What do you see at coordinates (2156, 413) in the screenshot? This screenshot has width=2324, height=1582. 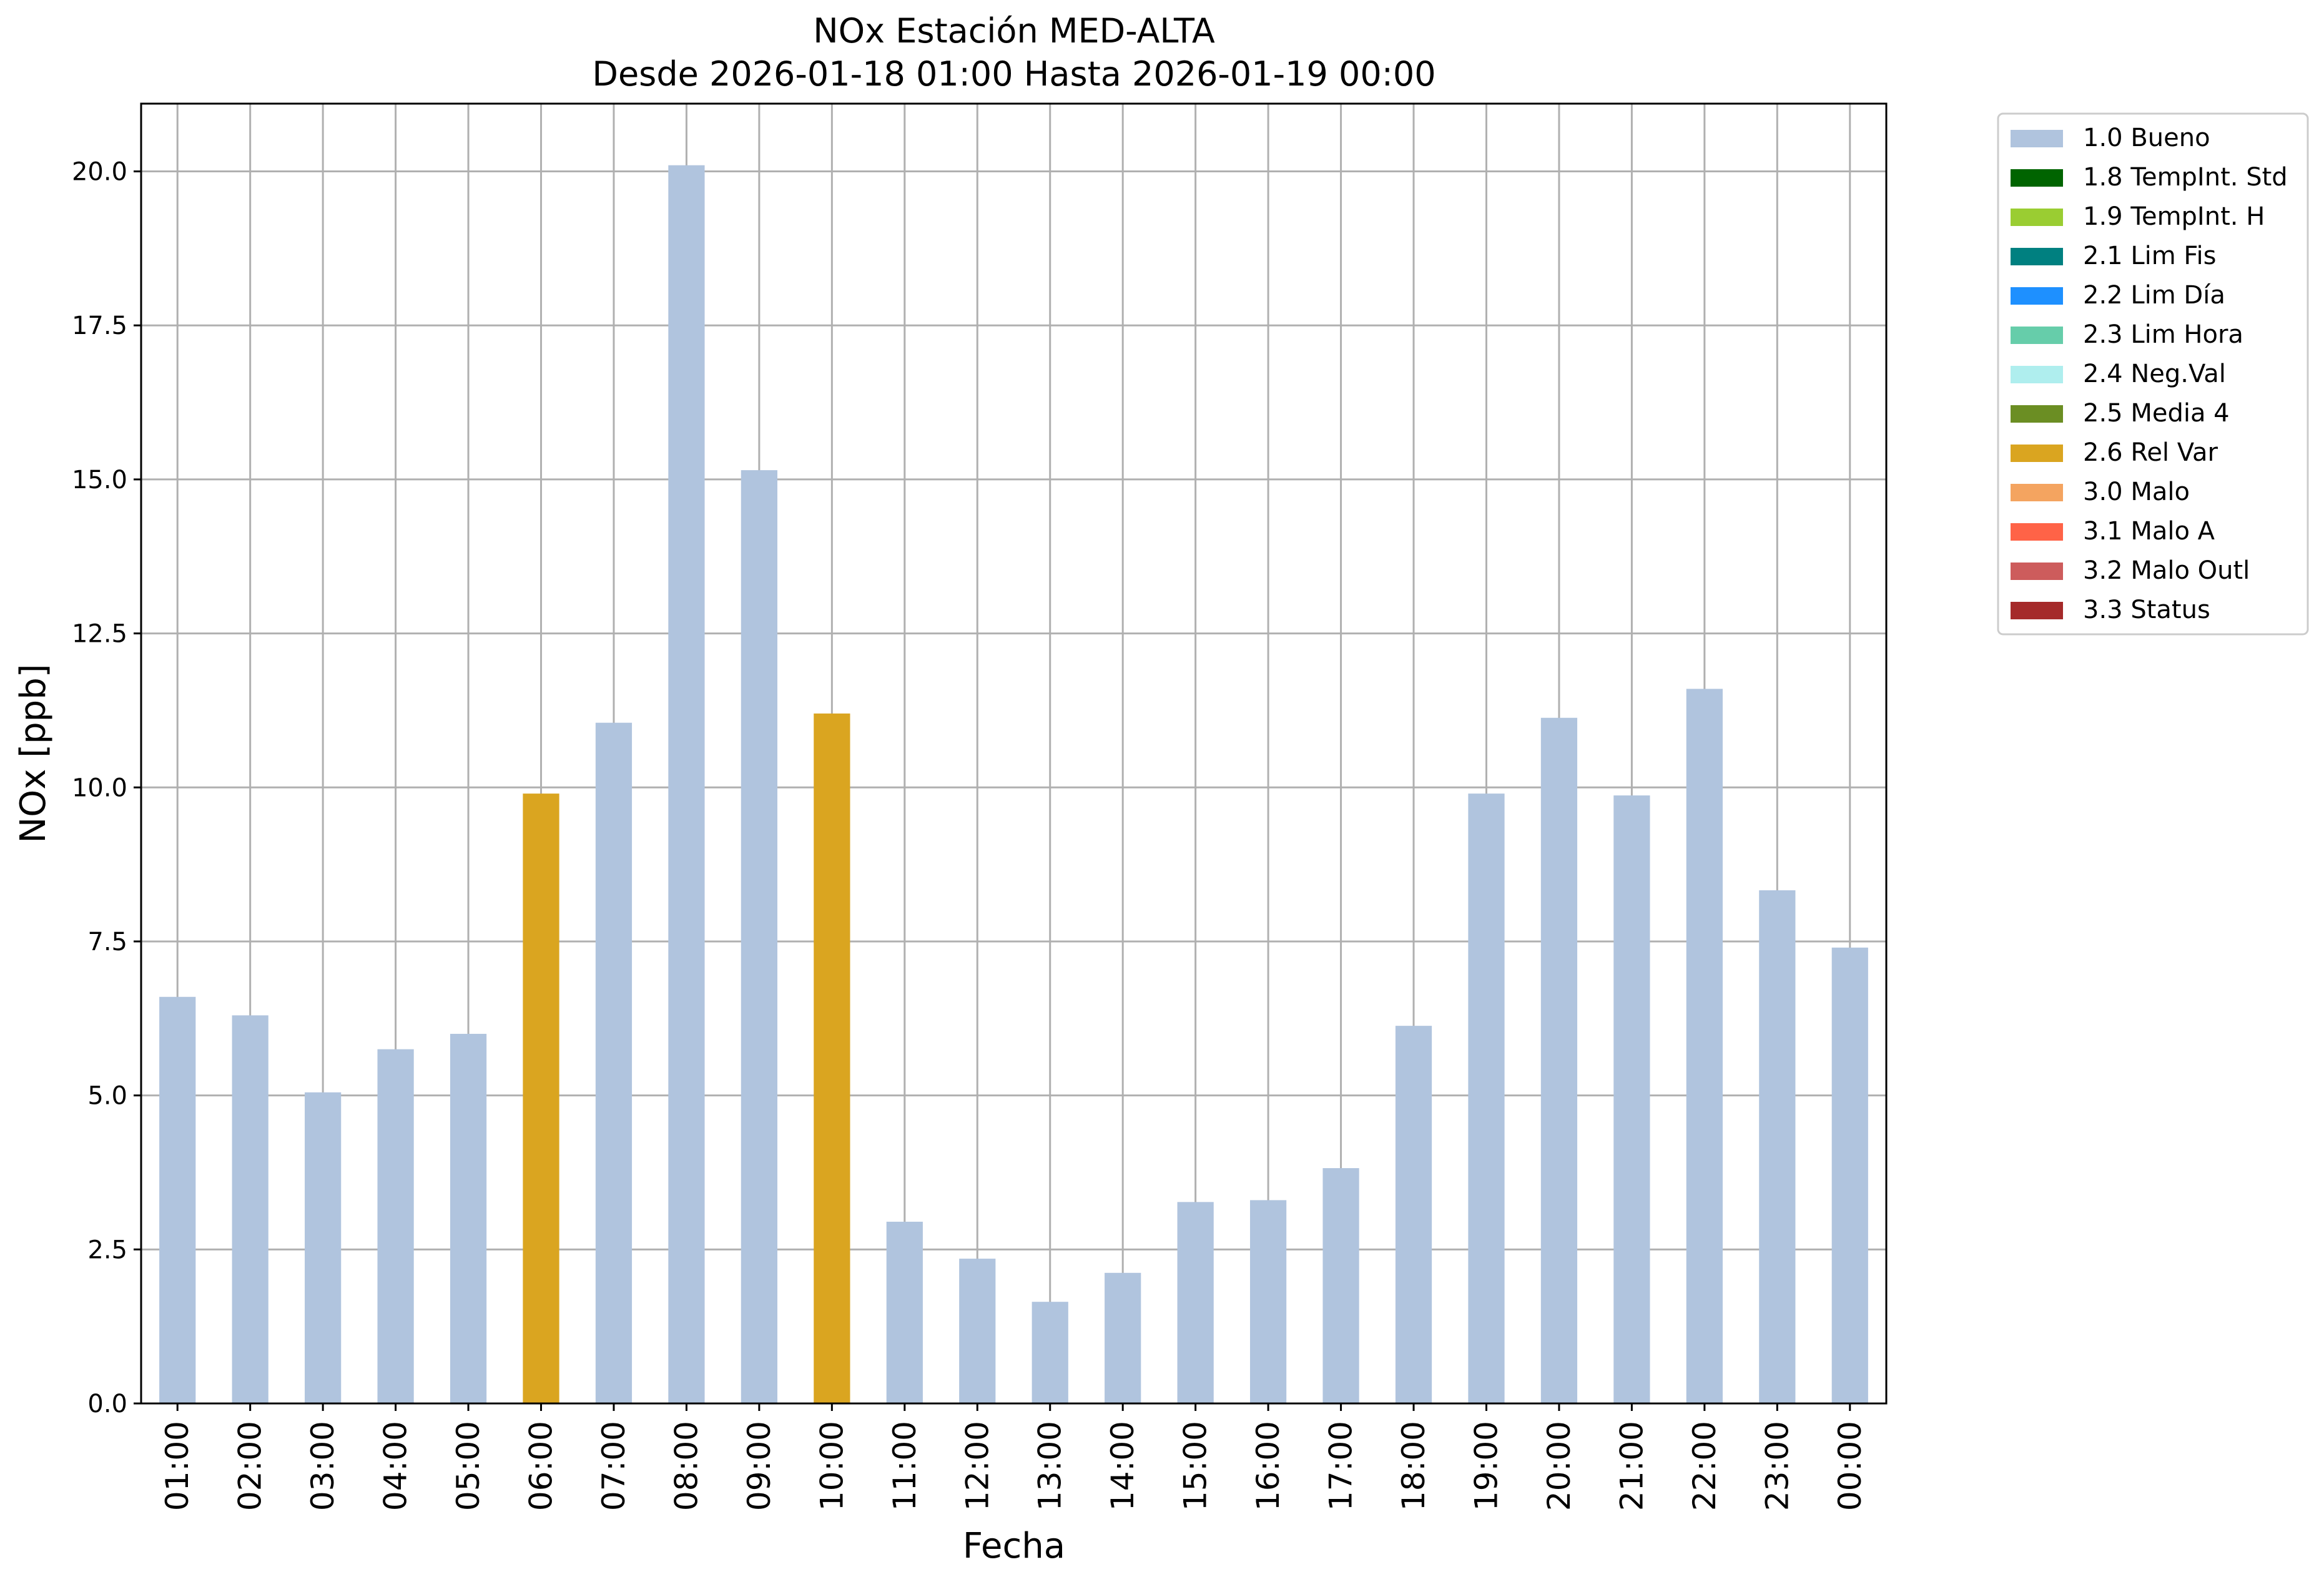 I see `legend-label: 2.5 Media 4` at bounding box center [2156, 413].